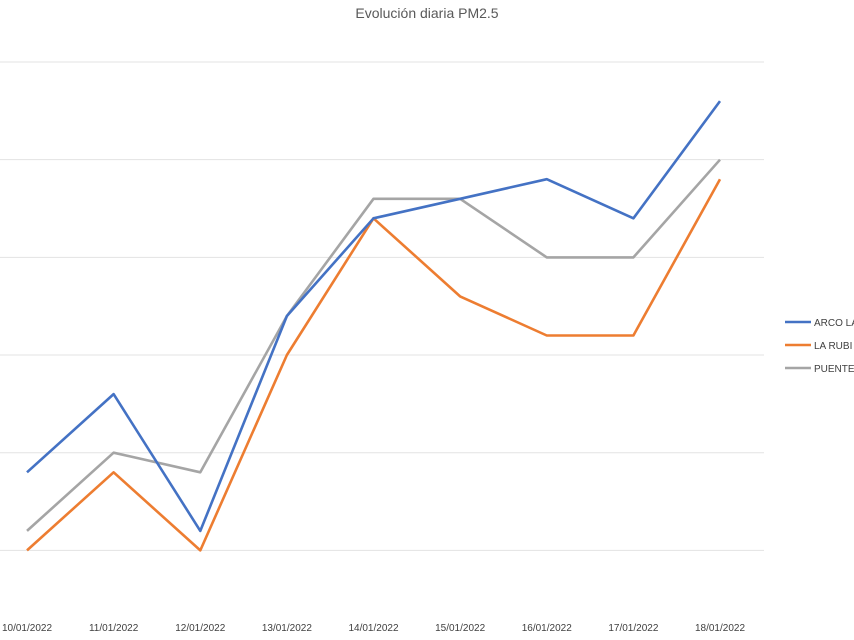 The image size is (854, 640). Describe the element at coordinates (834, 369) in the screenshot. I see `legend-label: PUENTE` at that location.